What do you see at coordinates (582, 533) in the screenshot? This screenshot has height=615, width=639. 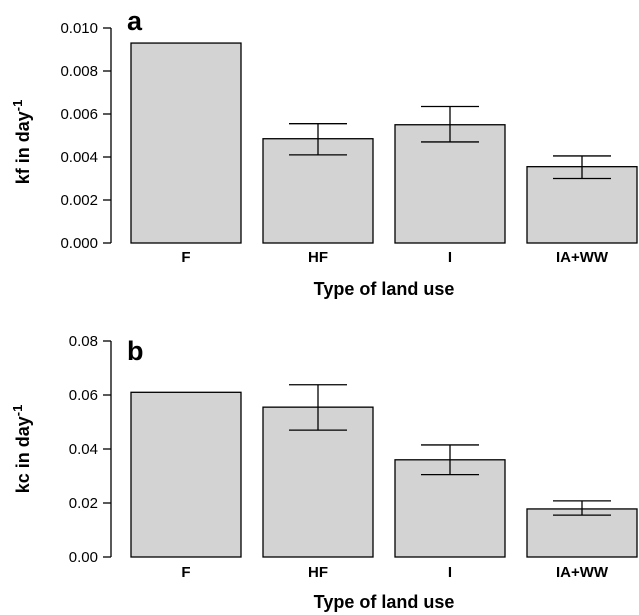 I see `panel-b-bar-ia-ww` at bounding box center [582, 533].